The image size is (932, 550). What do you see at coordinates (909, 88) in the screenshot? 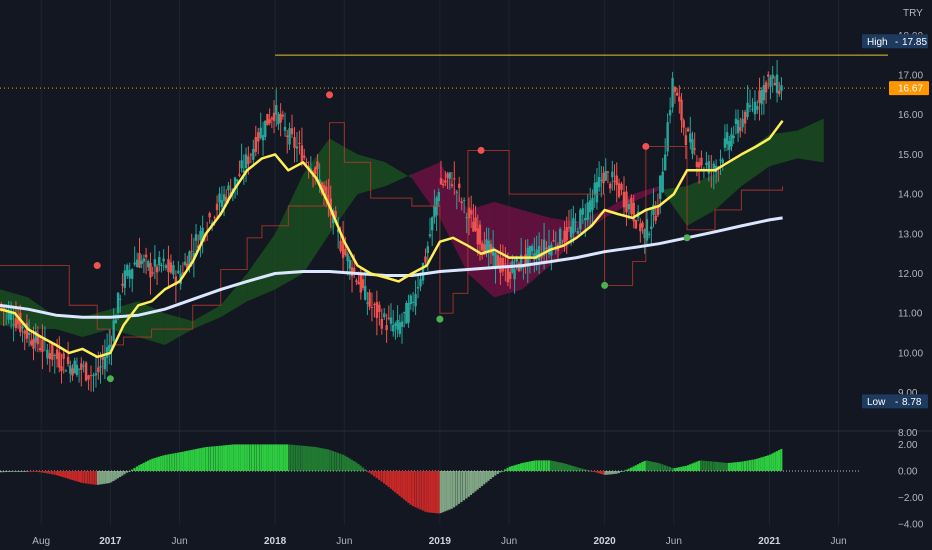
I see `last-badge` at bounding box center [909, 88].